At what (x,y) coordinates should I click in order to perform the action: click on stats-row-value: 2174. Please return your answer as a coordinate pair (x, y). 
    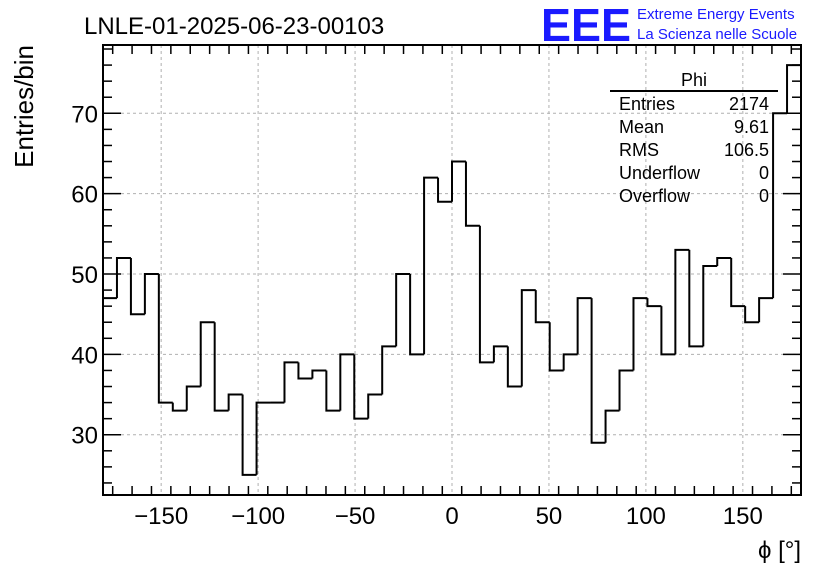
    Looking at the image, I should click on (749, 104).